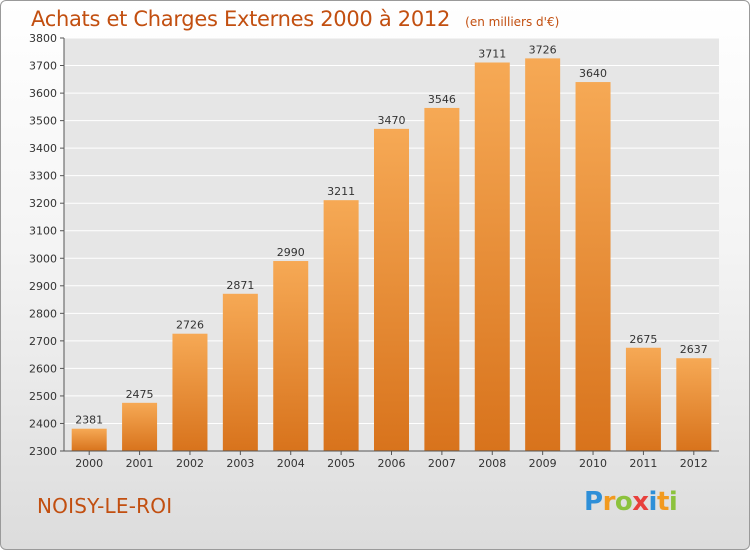  Describe the element at coordinates (492, 463) in the screenshot. I see `x-tick-label: 2008` at that location.